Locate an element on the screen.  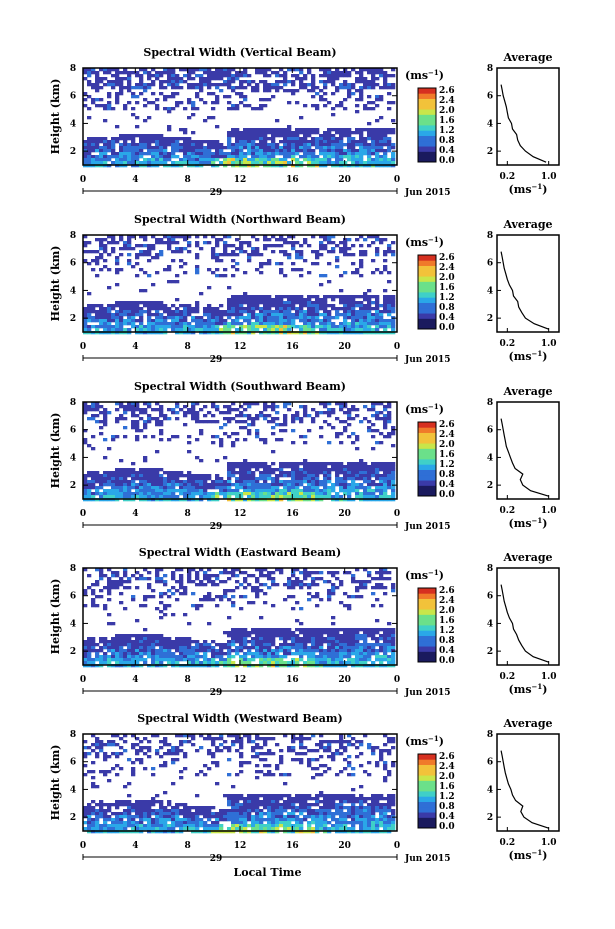
colorbar-tick-label: 2.6 is located at coordinates (447, 258).